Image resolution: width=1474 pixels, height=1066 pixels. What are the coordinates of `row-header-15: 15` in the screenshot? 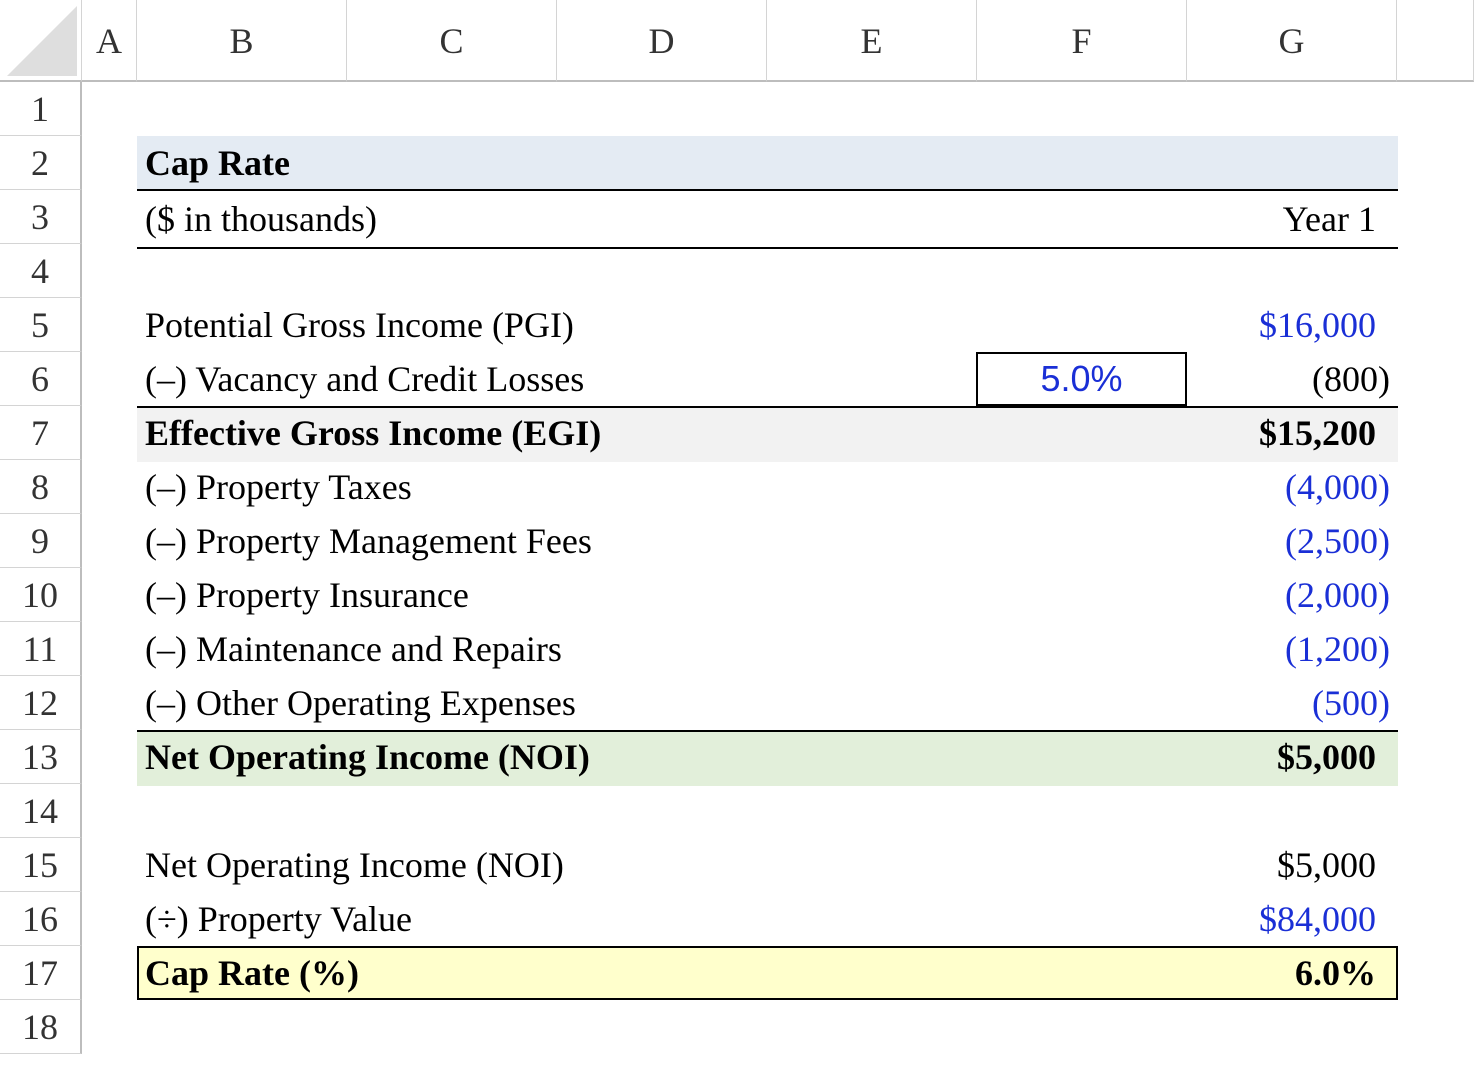 It's located at (41, 865).